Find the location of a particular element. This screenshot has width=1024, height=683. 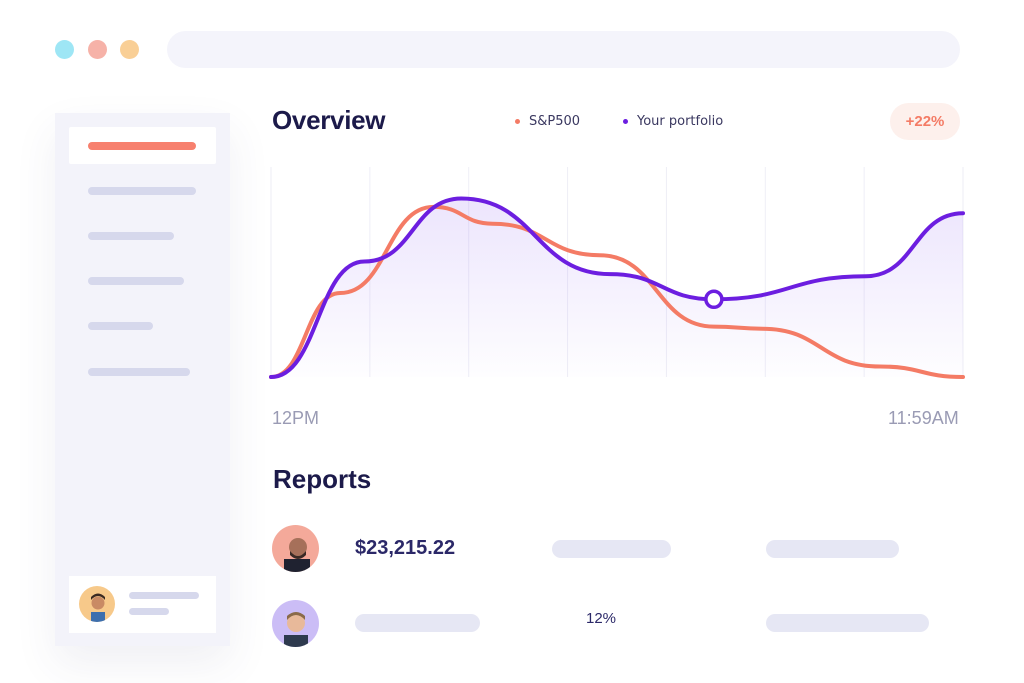

window-minimize-dot is located at coordinates (97, 49).